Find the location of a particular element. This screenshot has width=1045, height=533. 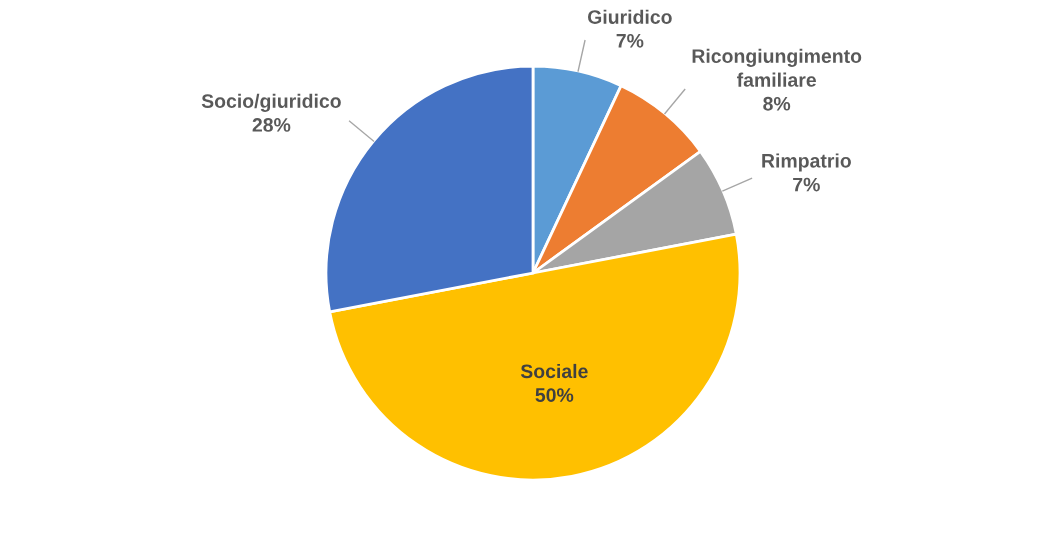

data-label: 28% is located at coordinates (271, 125).